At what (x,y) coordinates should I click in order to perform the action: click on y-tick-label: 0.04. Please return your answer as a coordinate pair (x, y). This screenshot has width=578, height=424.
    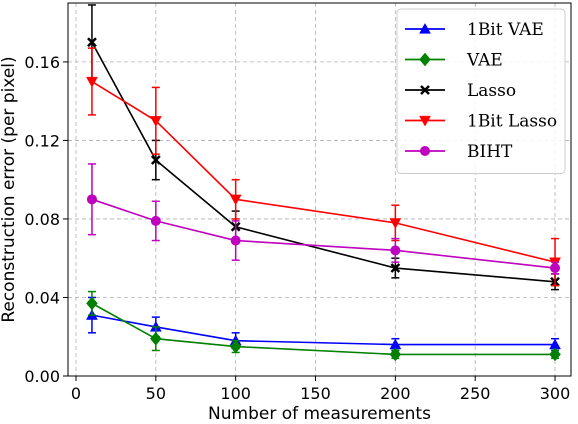
    Looking at the image, I should click on (42, 297).